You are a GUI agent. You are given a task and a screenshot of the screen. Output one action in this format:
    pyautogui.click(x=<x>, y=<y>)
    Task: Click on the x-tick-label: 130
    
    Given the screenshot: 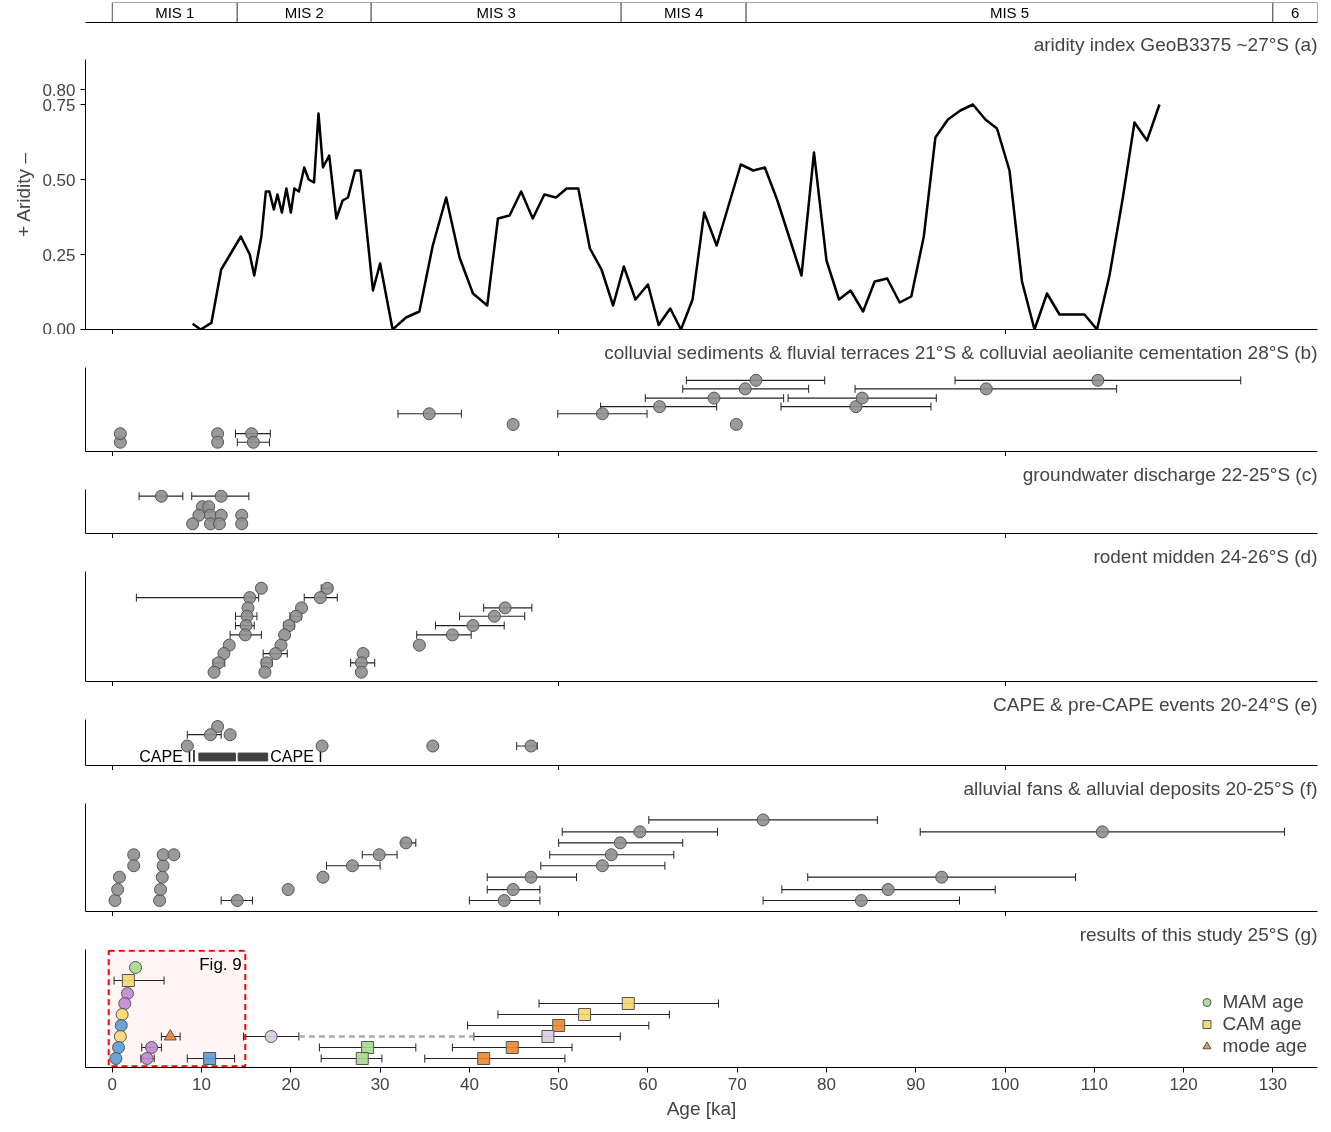 What is the action you would take?
    pyautogui.click(x=1273, y=1084)
    